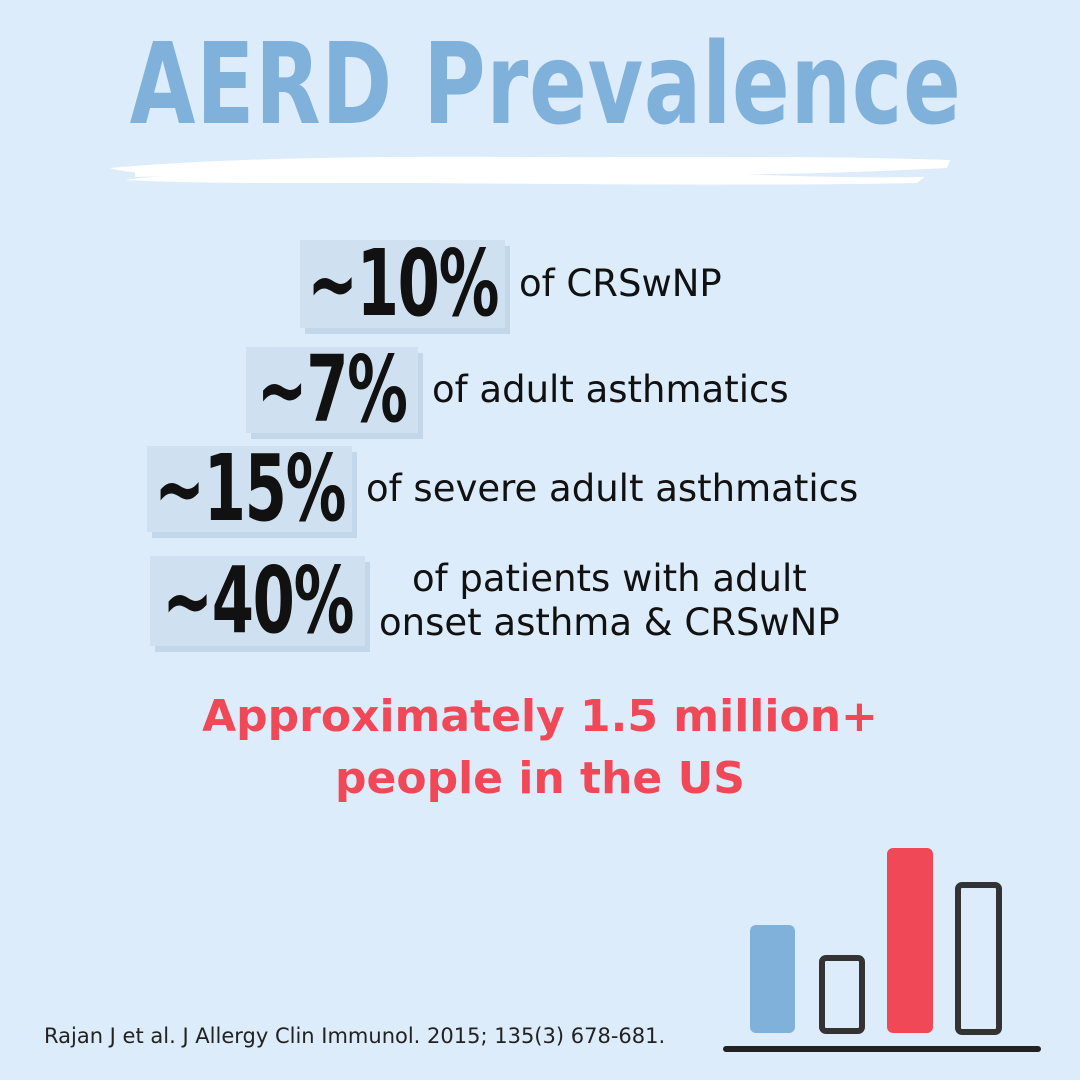  I want to click on stat-label-line: onset asthma & CRSwNP, so click(609, 622).